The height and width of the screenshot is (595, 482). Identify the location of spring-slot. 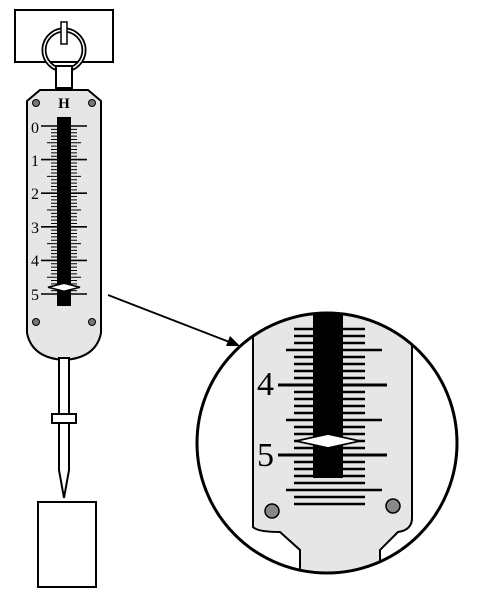
(64, 211).